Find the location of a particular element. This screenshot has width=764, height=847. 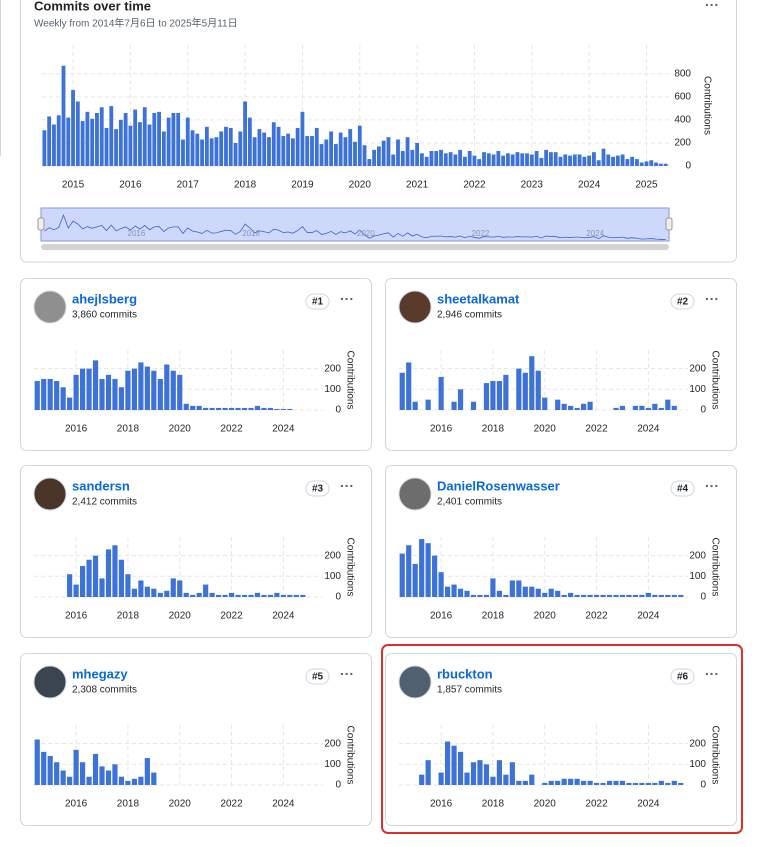

scrollbar is located at coordinates (355, 247).